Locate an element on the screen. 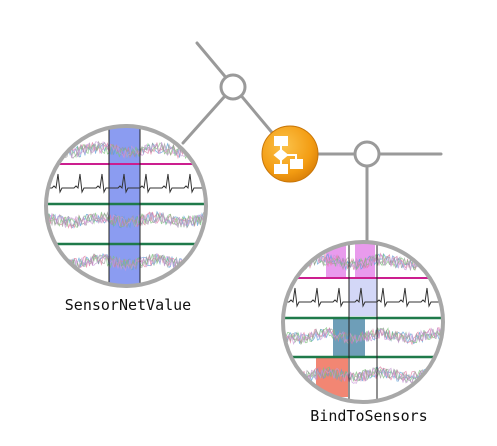  junction-ring-top is located at coordinates (233, 87).